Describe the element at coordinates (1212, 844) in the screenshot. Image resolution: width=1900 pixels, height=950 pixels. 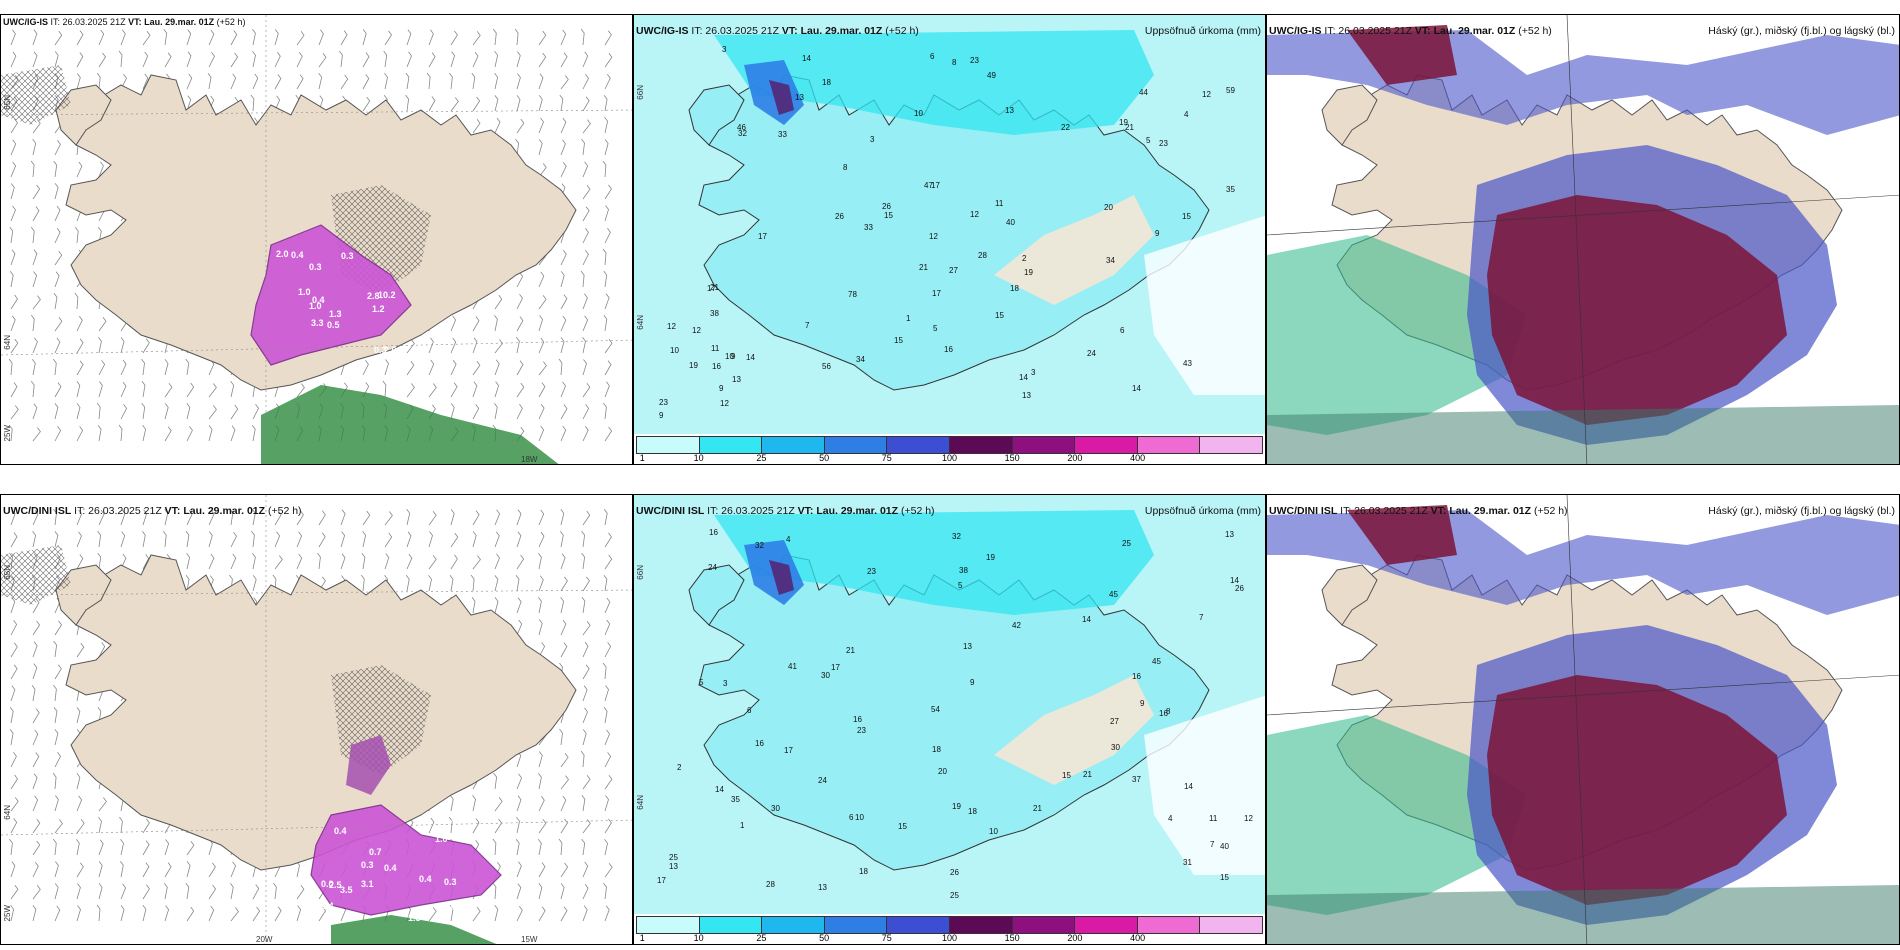
I see `precip-value: 7` at that location.